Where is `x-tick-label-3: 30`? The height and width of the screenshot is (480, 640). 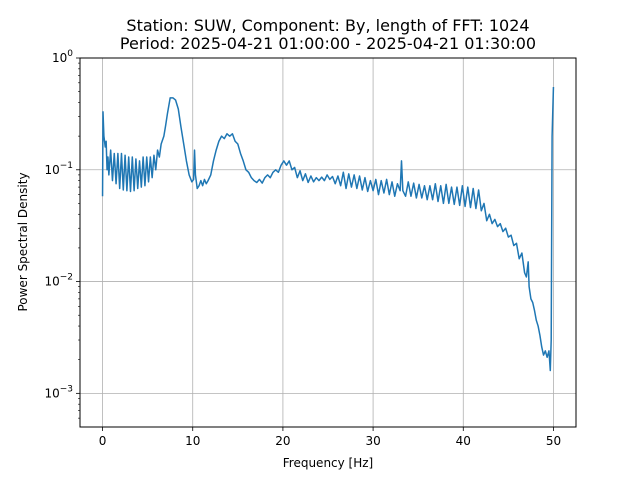
x-tick-label-3: 30 is located at coordinates (372, 441).